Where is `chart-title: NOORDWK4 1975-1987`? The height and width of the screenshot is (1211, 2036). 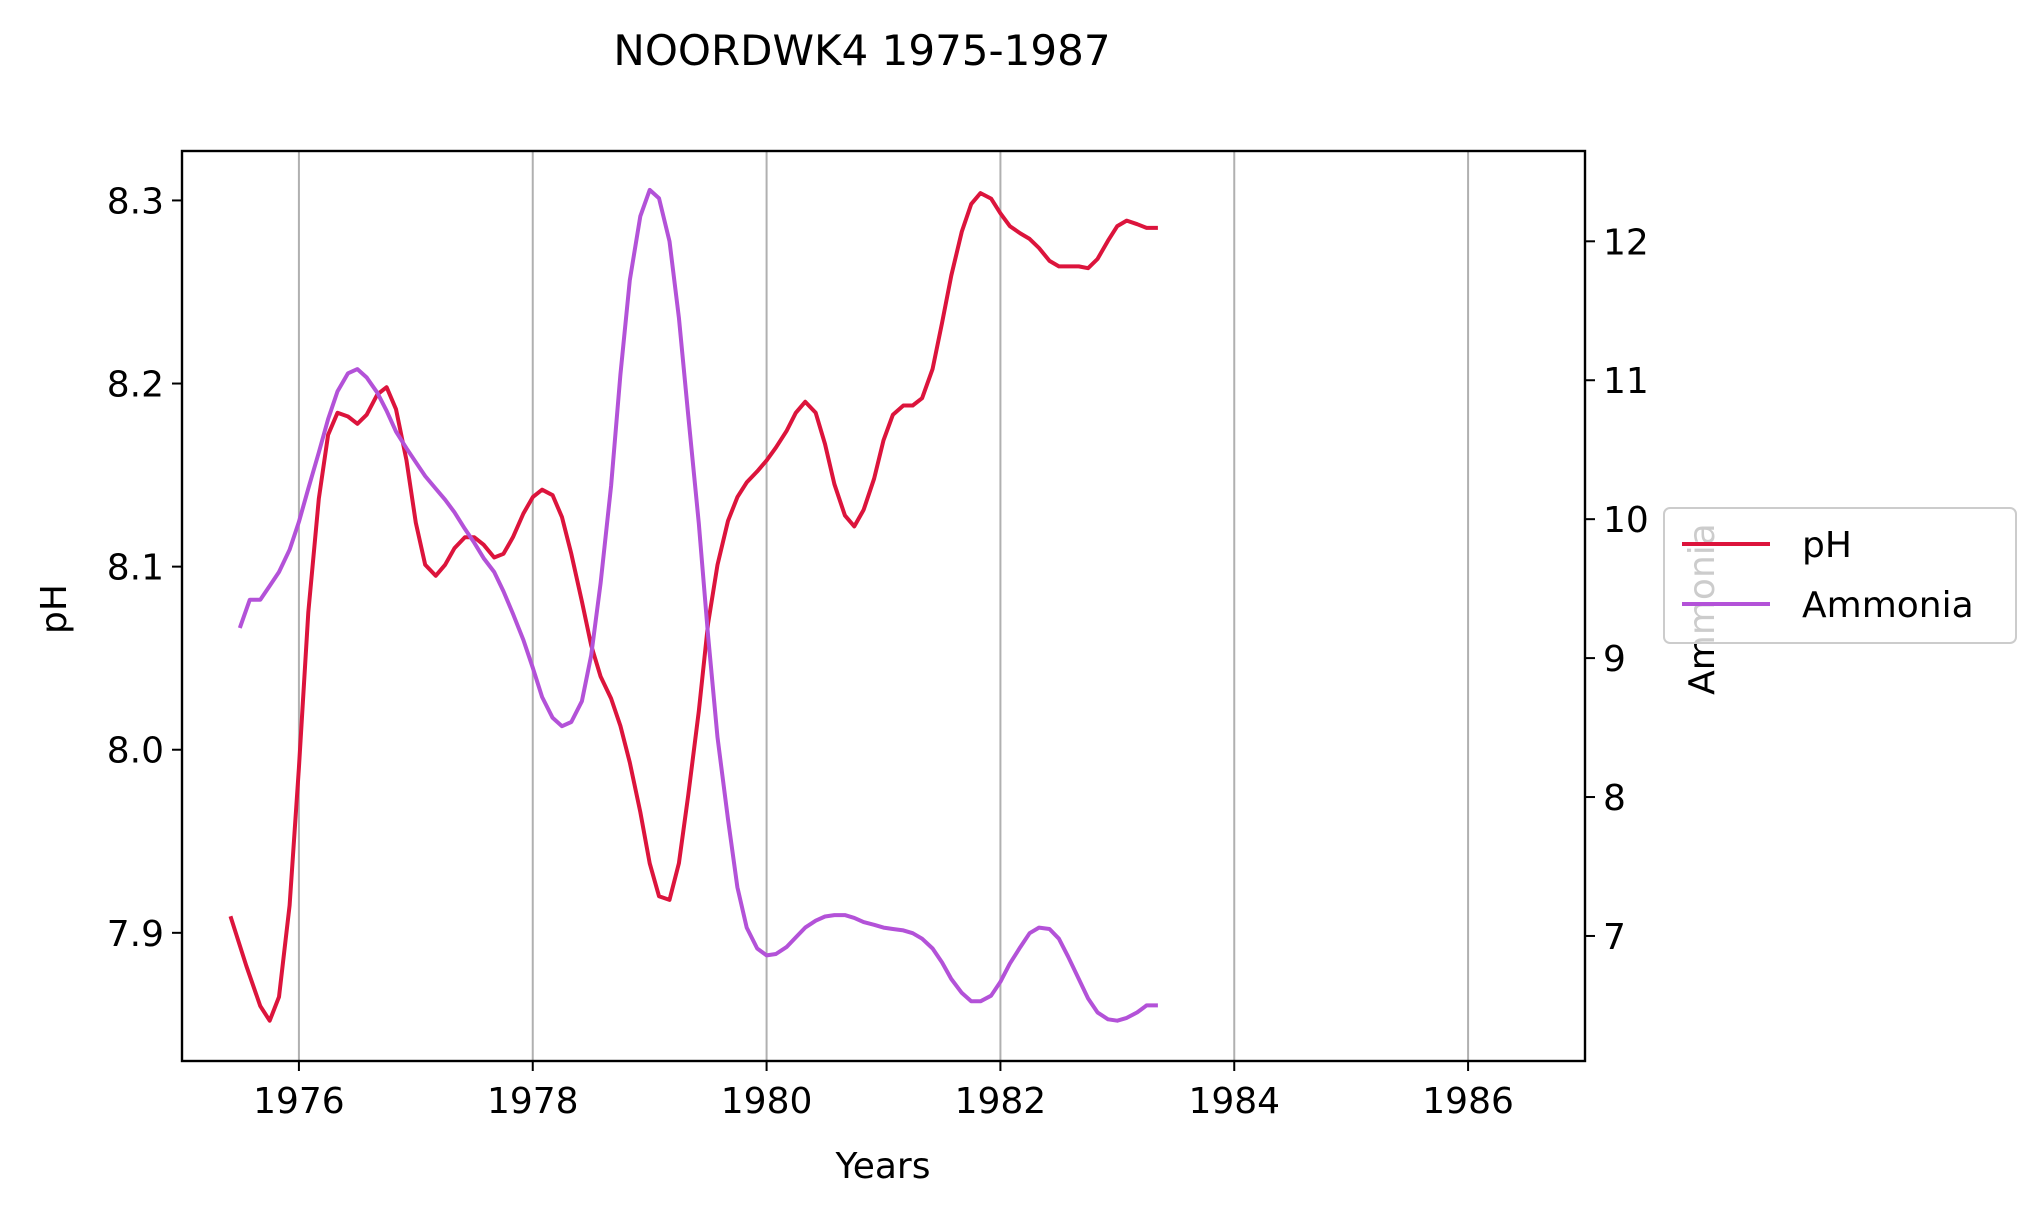
chart-title: NOORDWK4 1975-1987 is located at coordinates (861, 50).